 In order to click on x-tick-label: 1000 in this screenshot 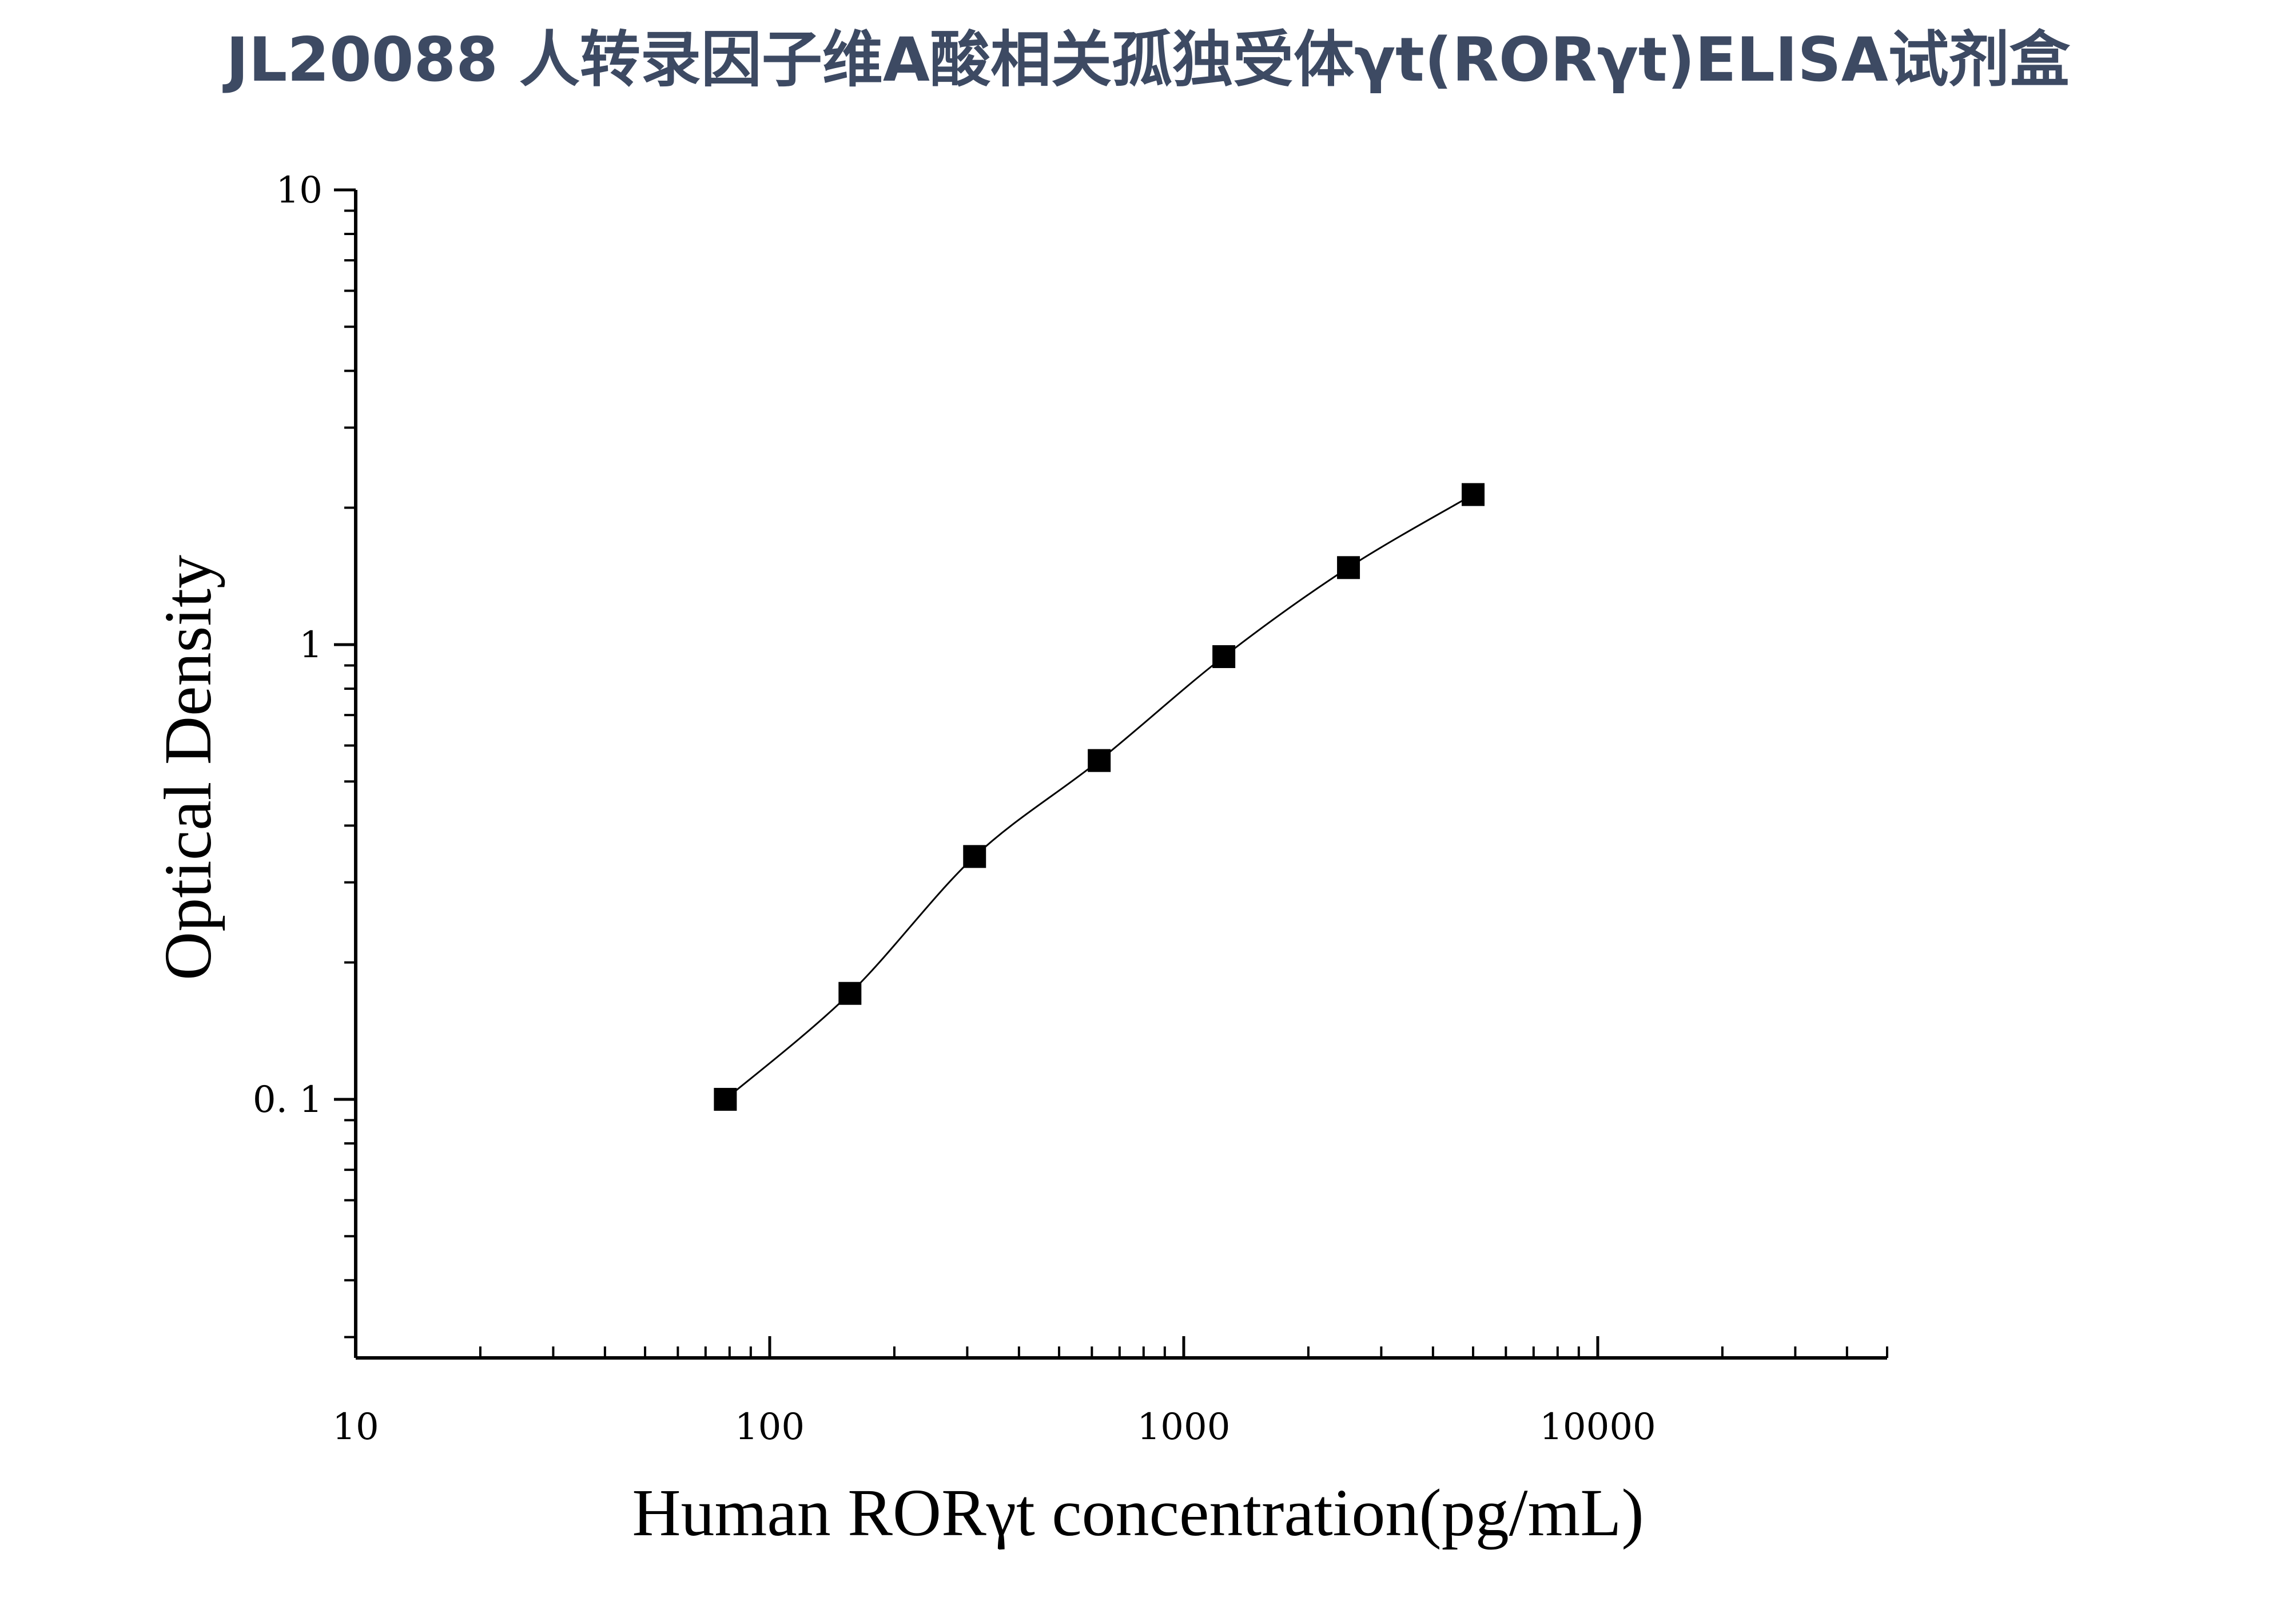, I will do `click(1184, 1427)`.